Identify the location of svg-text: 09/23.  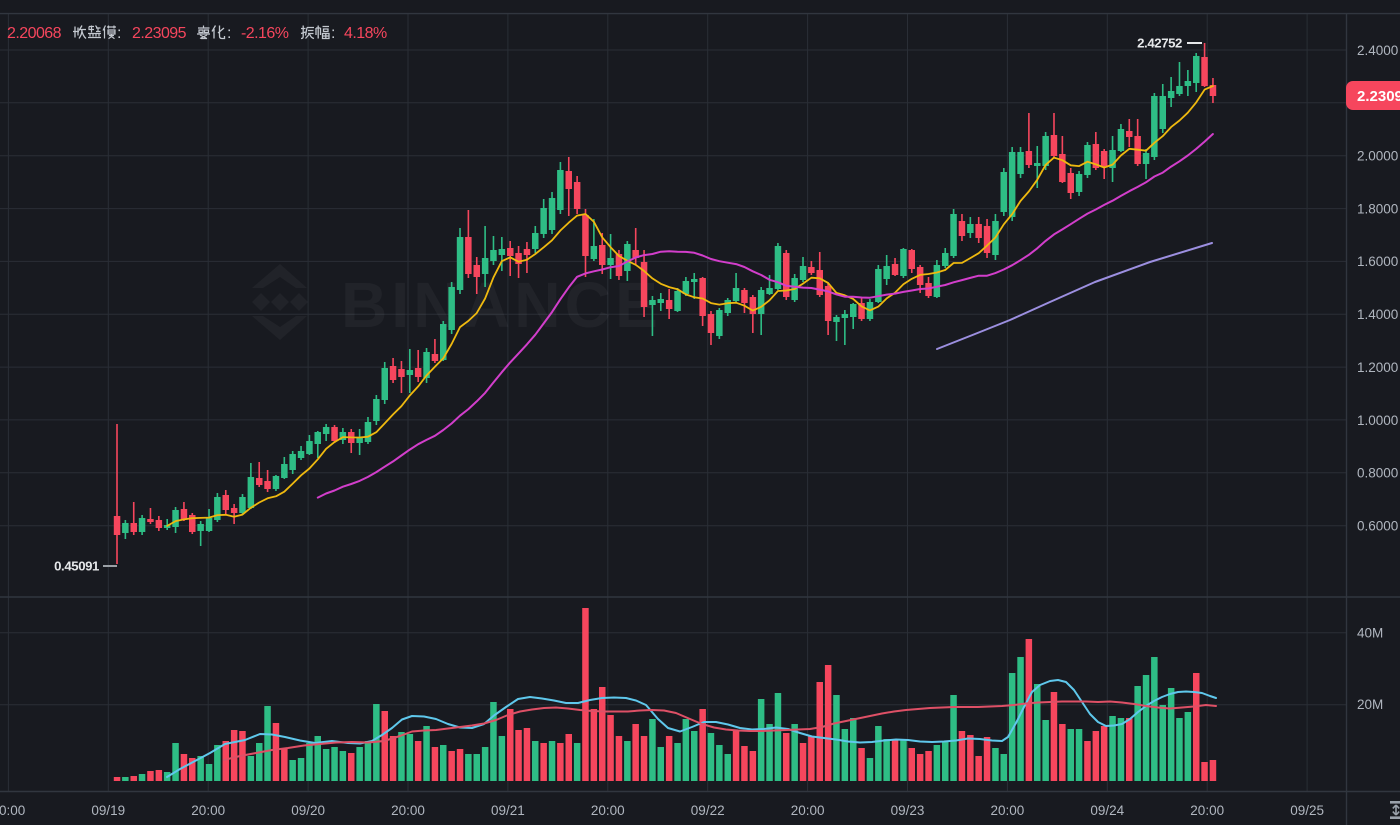
(908, 810).